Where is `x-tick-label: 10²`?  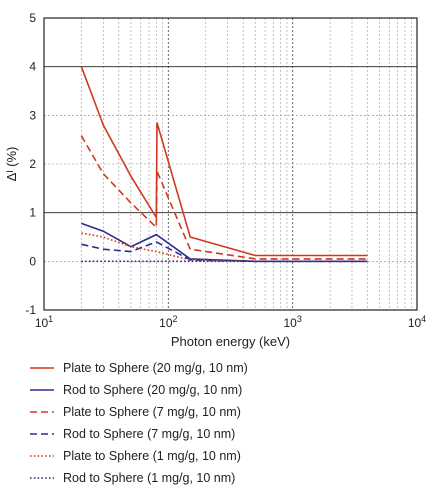
x-tick-label: 10² is located at coordinates (168, 322).